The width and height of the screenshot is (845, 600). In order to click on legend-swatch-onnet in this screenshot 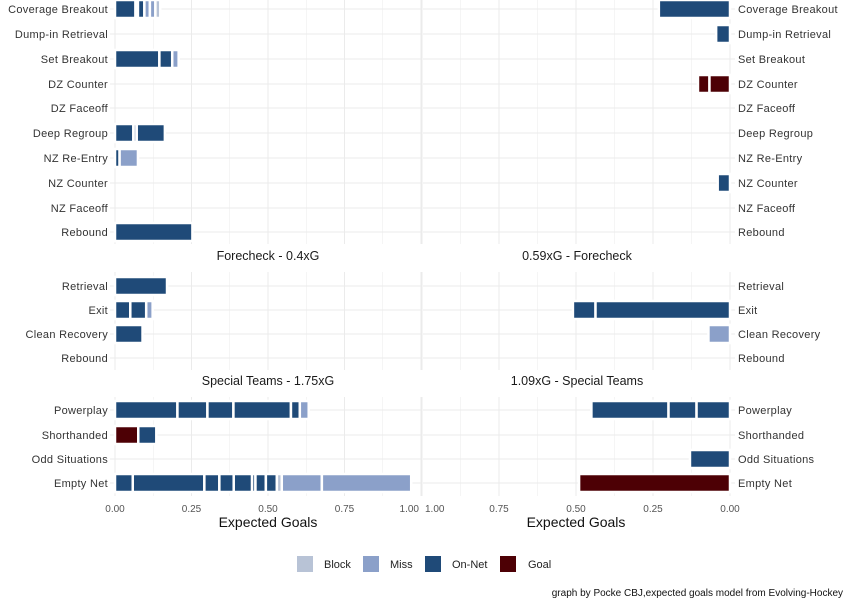, I will do `click(433, 564)`.